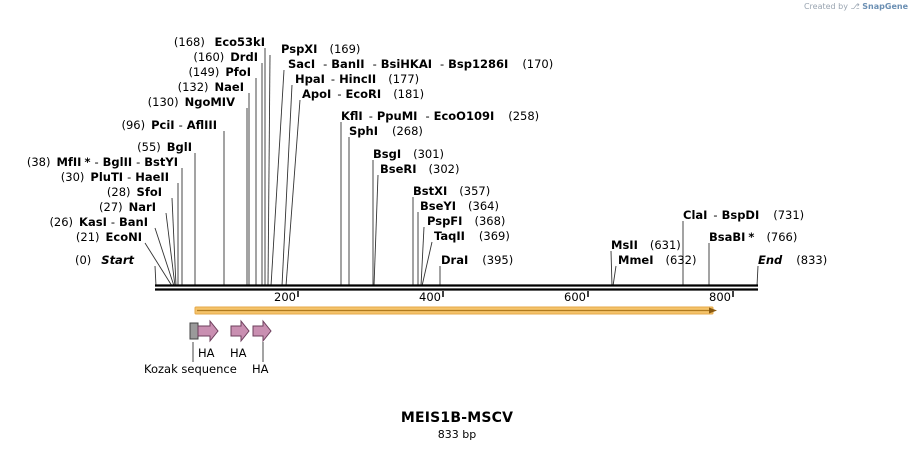 This screenshot has height=450, width=914. What do you see at coordinates (191, 102) in the screenshot?
I see `site-label-ngomiv: (130) NgoMIV` at bounding box center [191, 102].